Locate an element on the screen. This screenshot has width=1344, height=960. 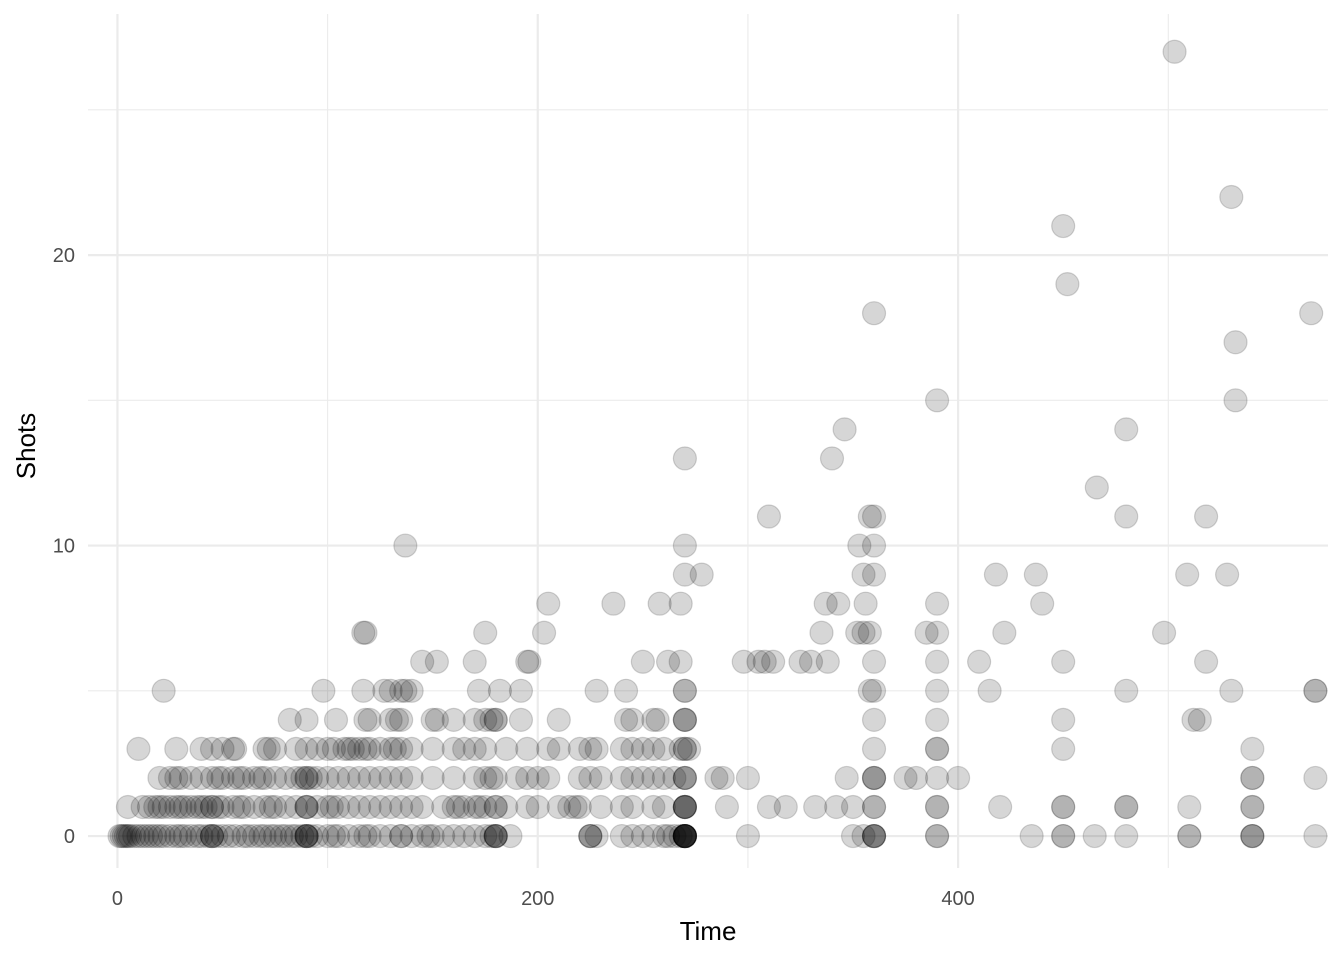
x-tick-label: 0 is located at coordinates (117, 899).